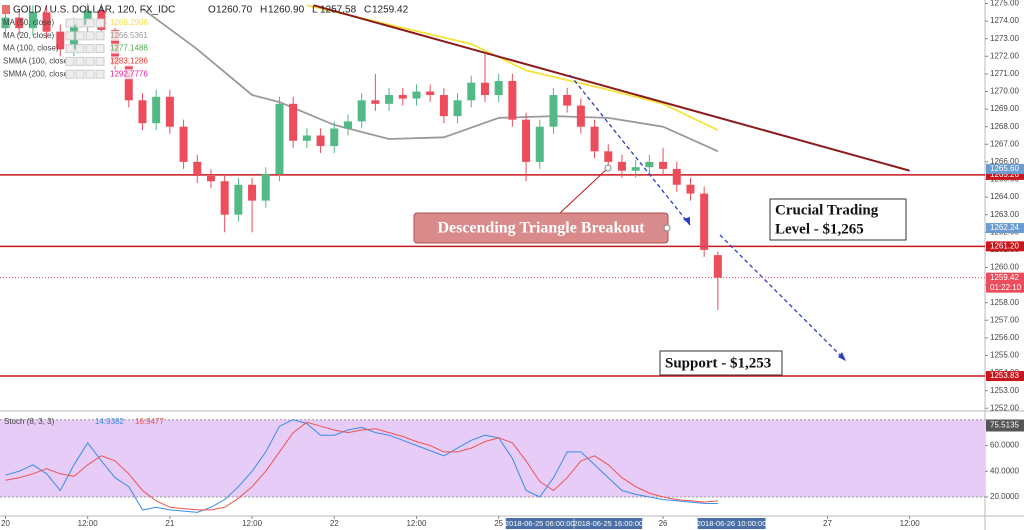 The width and height of the screenshot is (1024, 530). Describe the element at coordinates (263, 10) in the screenshot. I see `ohlc-key: H` at that location.